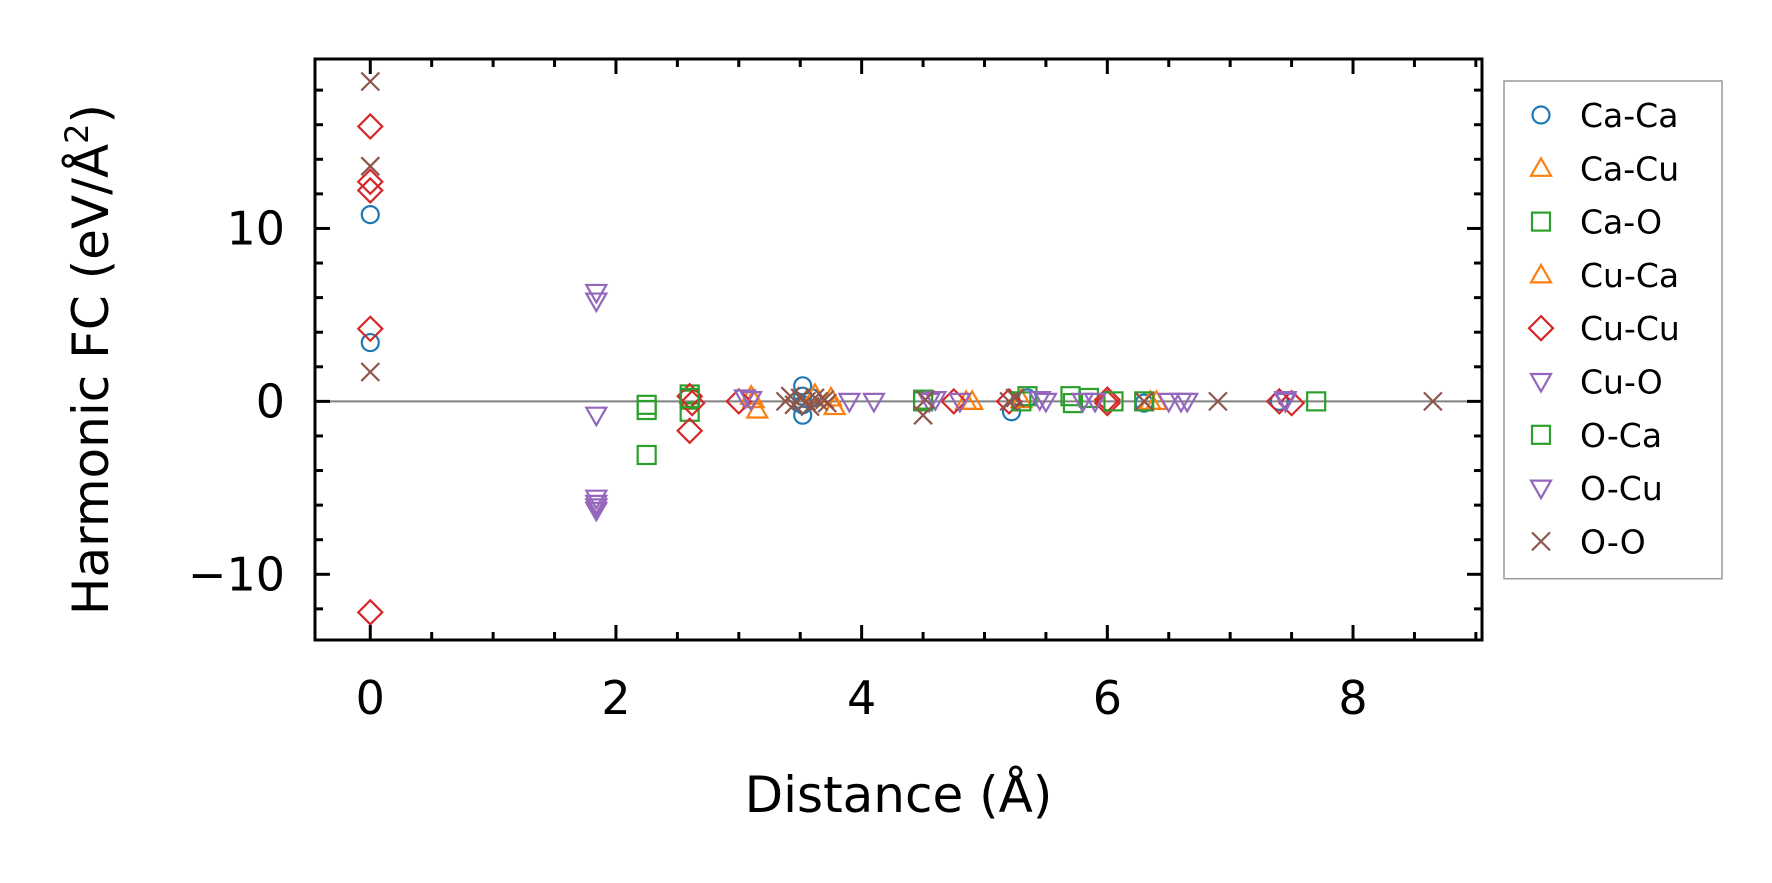  I want to click on legend-entry: O-Ca, so click(1596, 435).